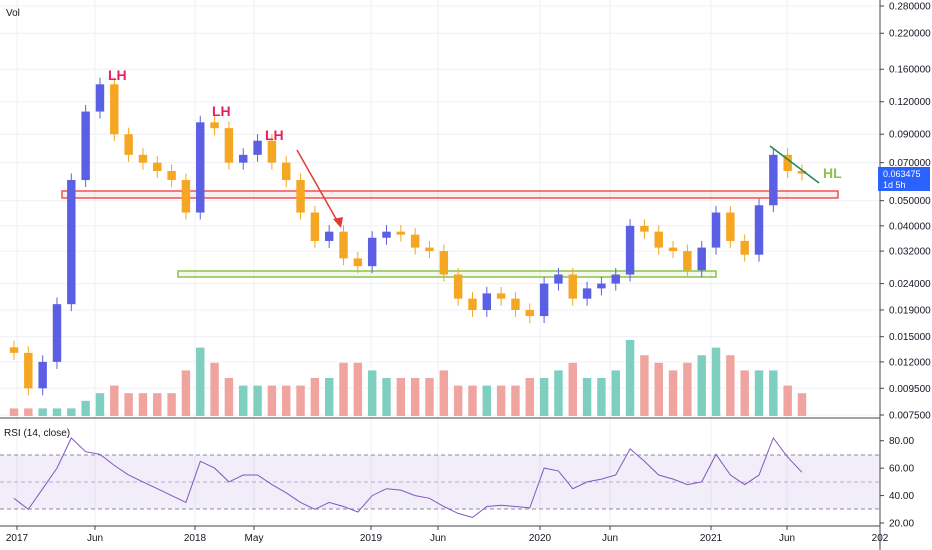 This screenshot has width=932, height=550. Describe the element at coordinates (711, 538) in the screenshot. I see `time-tick-label: 2021` at that location.